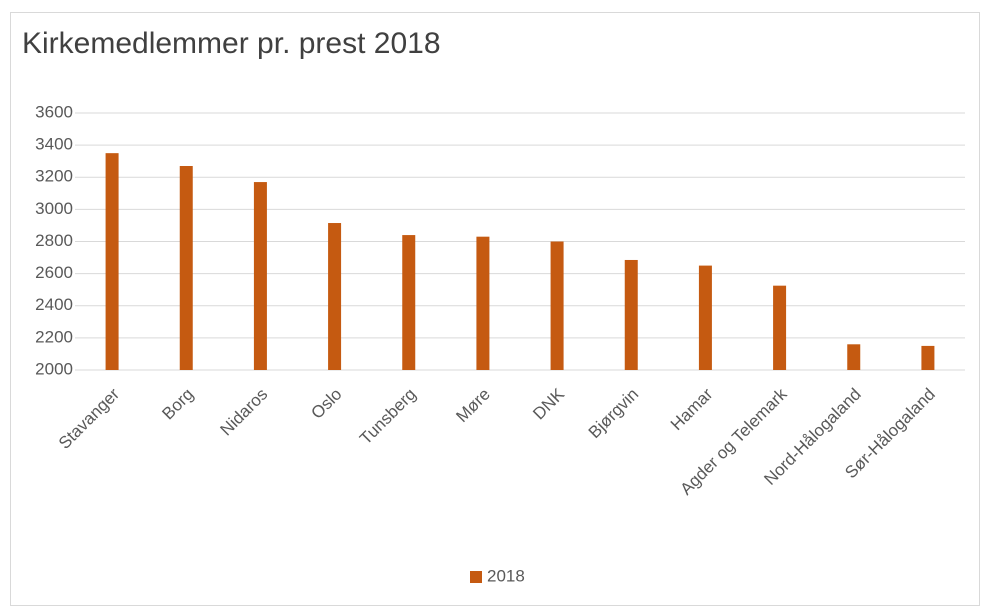 The image size is (981, 606). Describe the element at coordinates (54, 272) in the screenshot. I see `y-tick-label: 2600` at that location.